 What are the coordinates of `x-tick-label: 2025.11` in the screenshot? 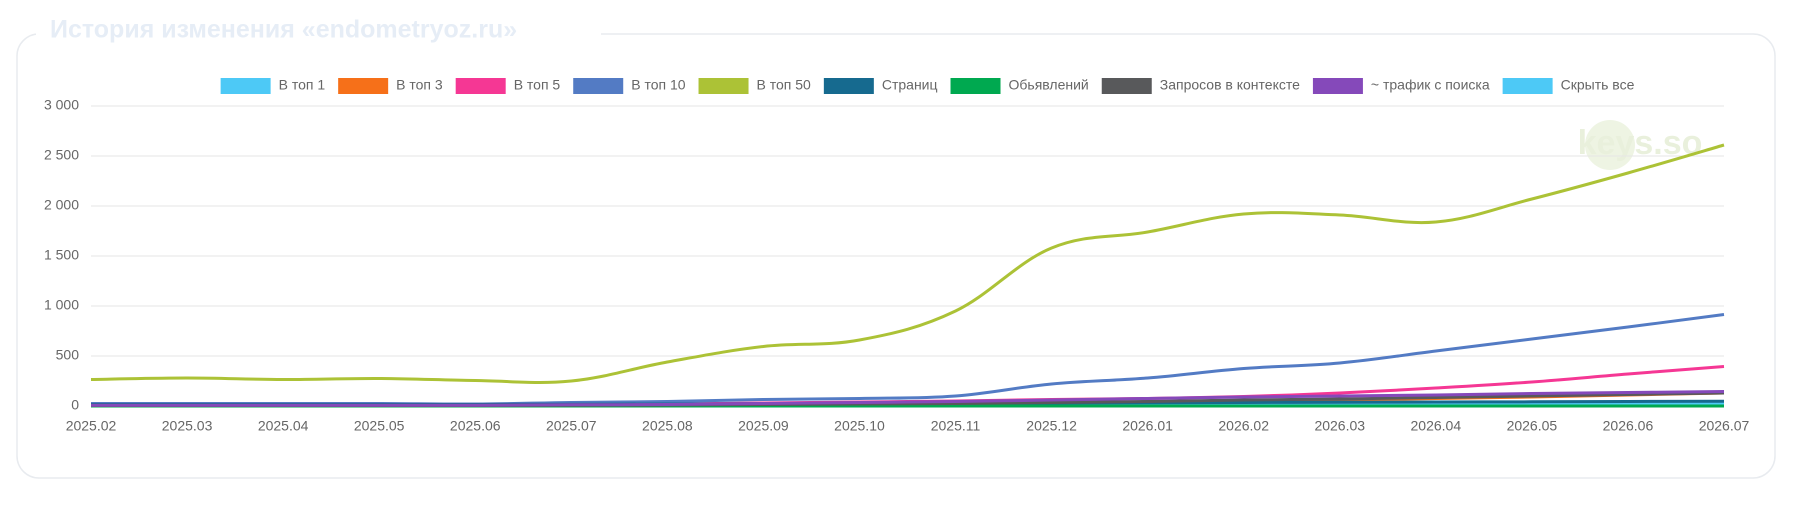 It's located at (956, 426).